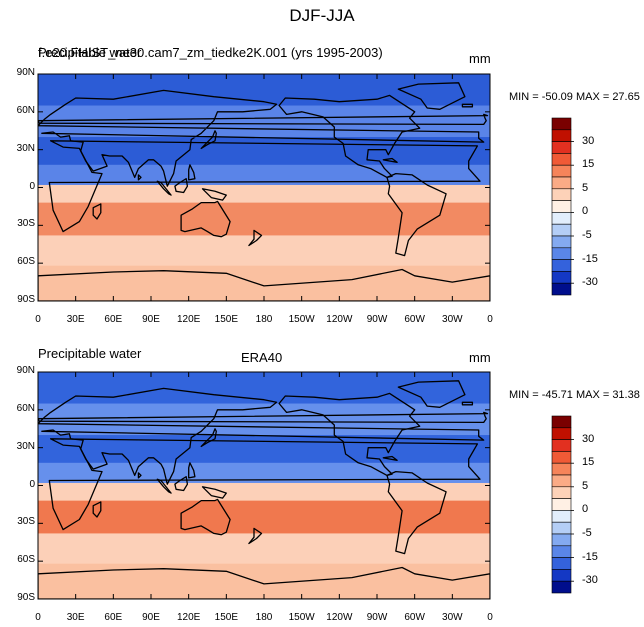 The image size is (644, 627). Describe the element at coordinates (587, 235) in the screenshot. I see `colorbar-label: -5` at that location.